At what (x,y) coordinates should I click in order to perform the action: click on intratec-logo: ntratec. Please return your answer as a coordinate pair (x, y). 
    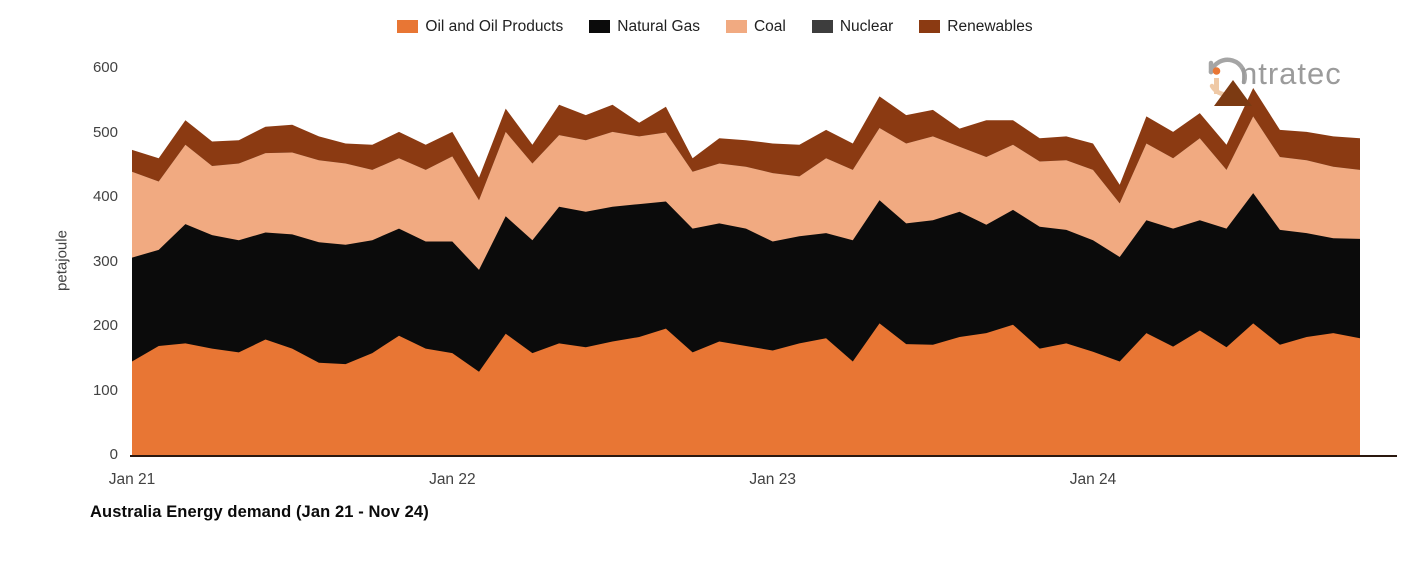
    Looking at the image, I should click on (1283, 76).